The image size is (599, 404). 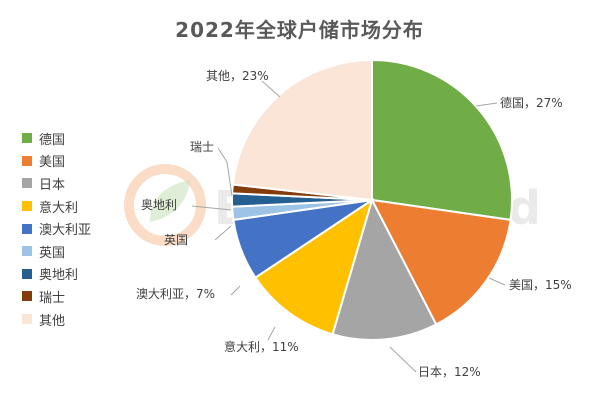 I want to click on legend-item: 日本, so click(x=56, y=183).